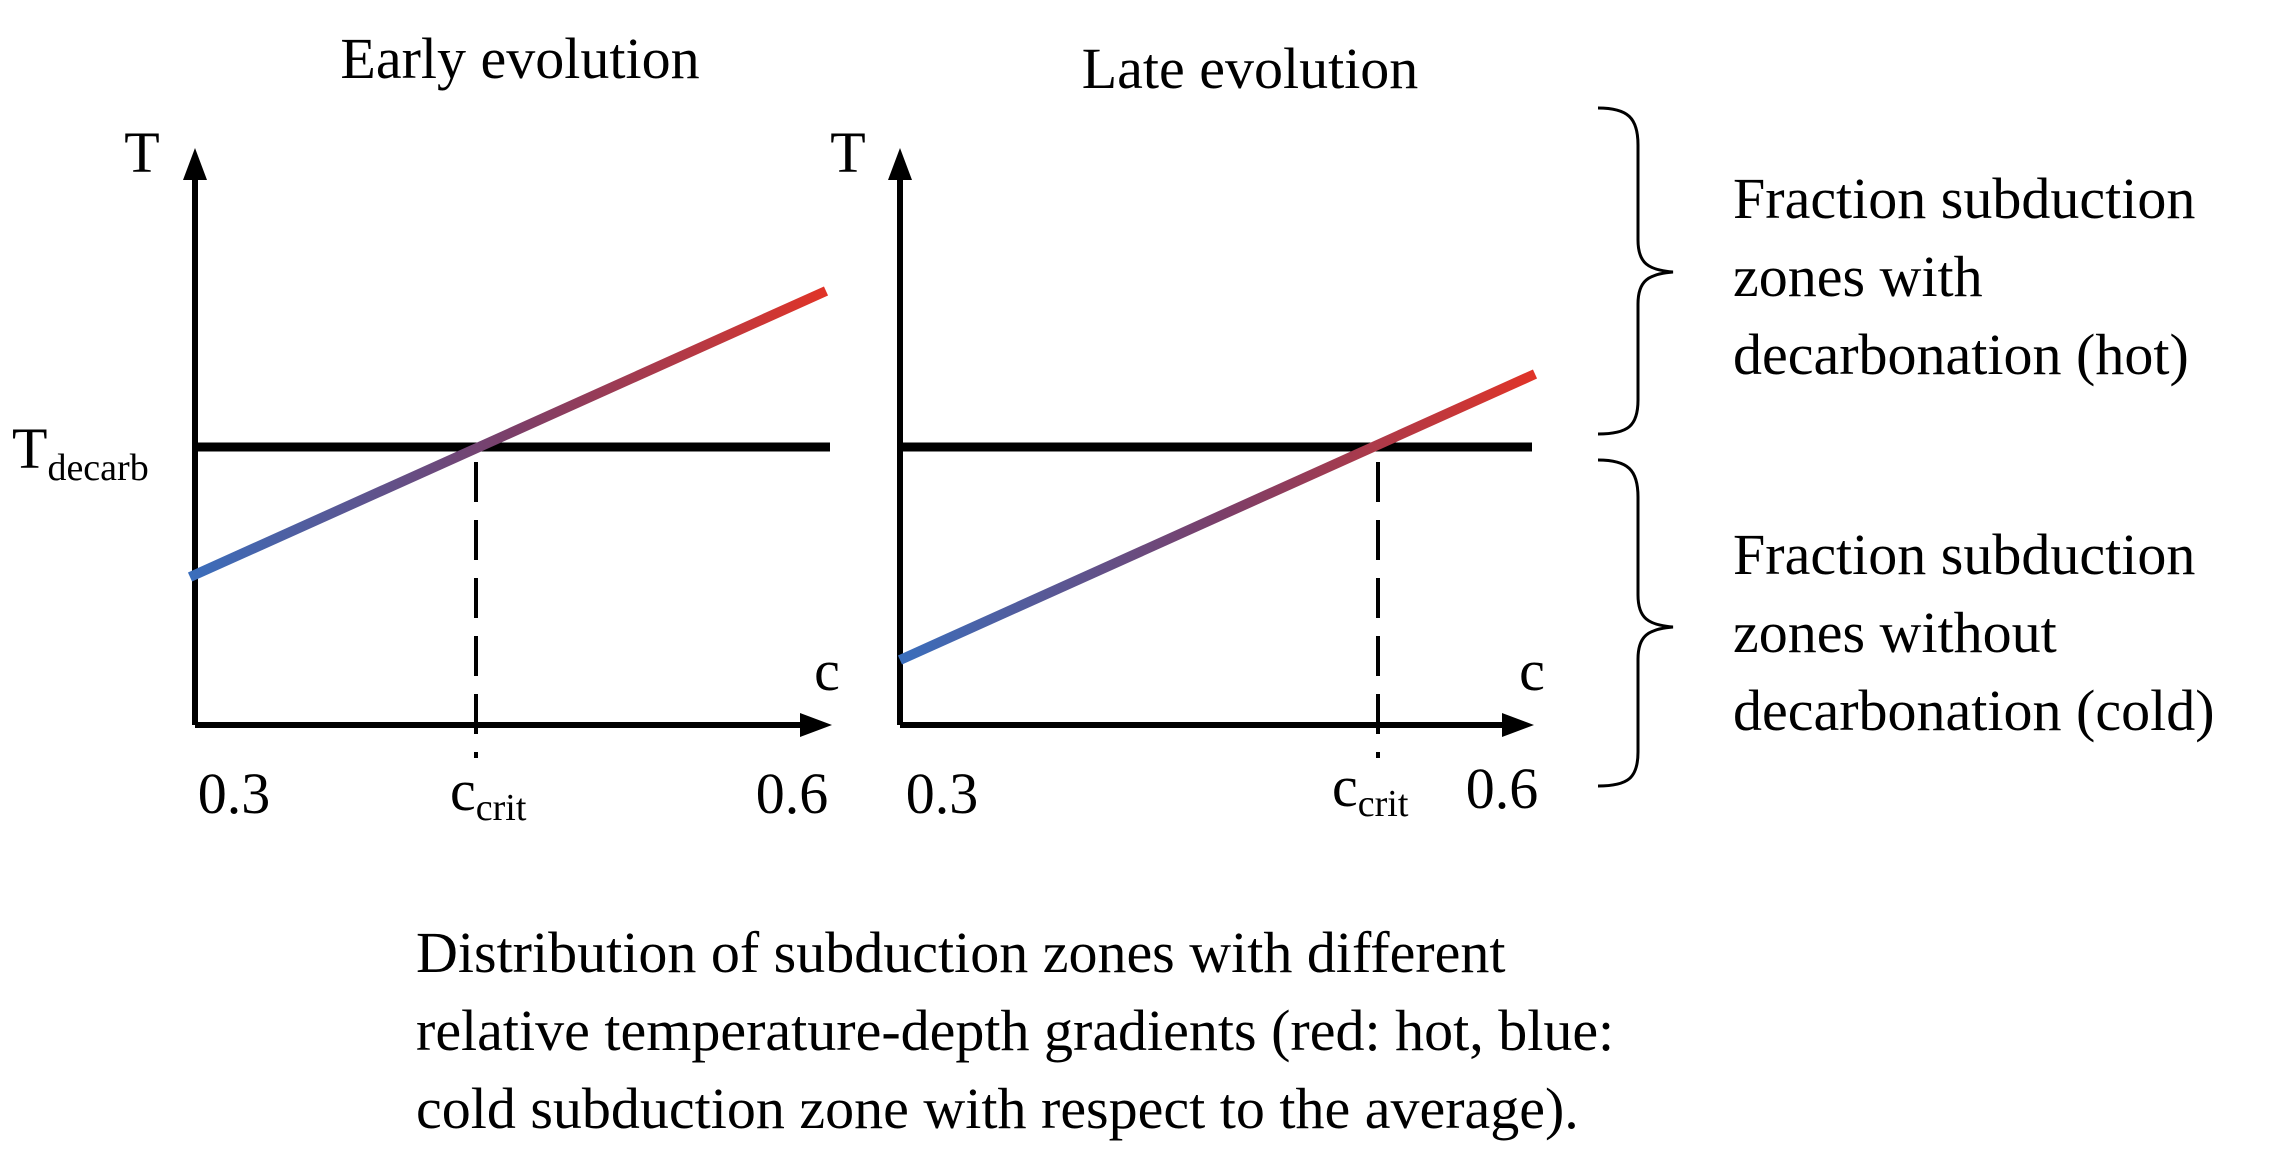  I want to click on x-axis-label-late: c, so click(1532, 670).